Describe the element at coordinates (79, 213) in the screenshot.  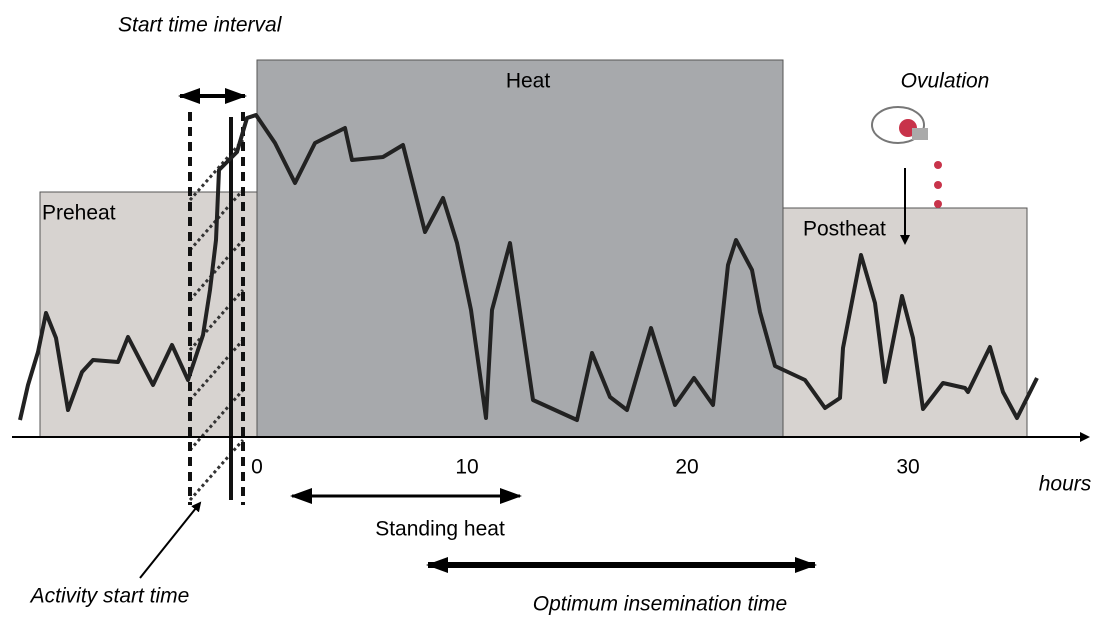
I see `preheat-label: Preheat` at that location.